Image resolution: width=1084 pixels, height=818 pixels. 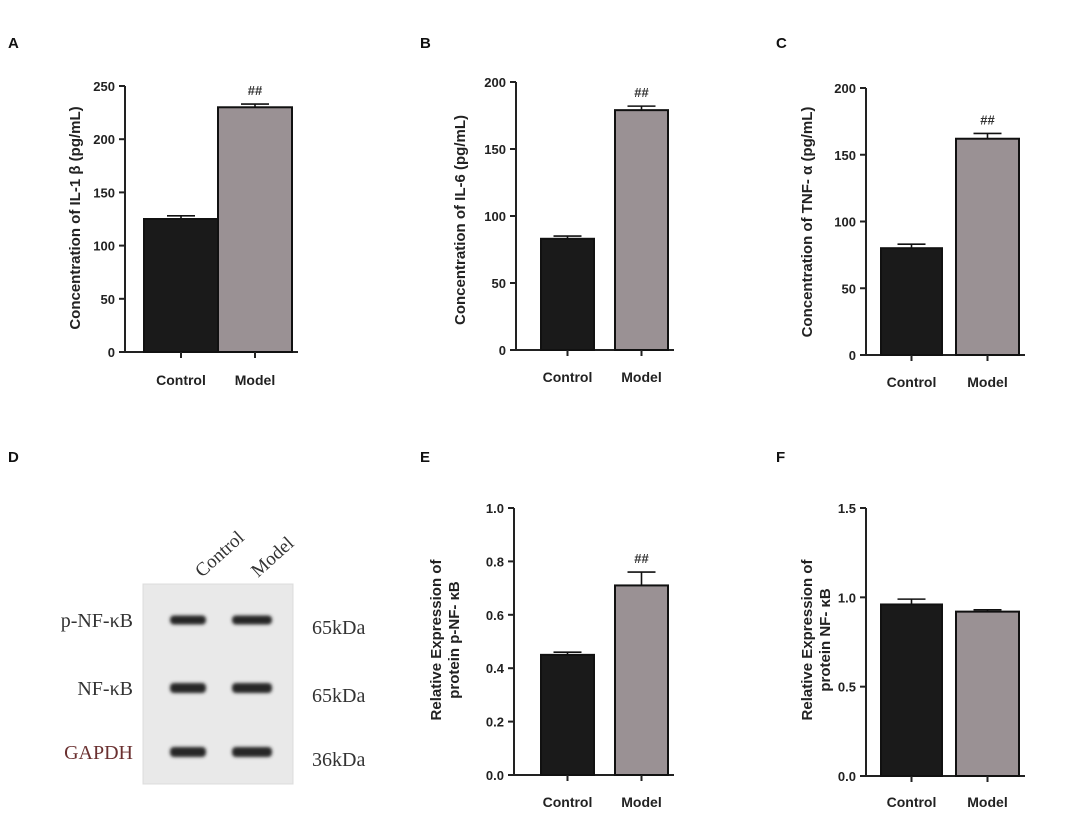 What do you see at coordinates (104, 86) in the screenshot?
I see `y-tick-label: 250` at bounding box center [104, 86].